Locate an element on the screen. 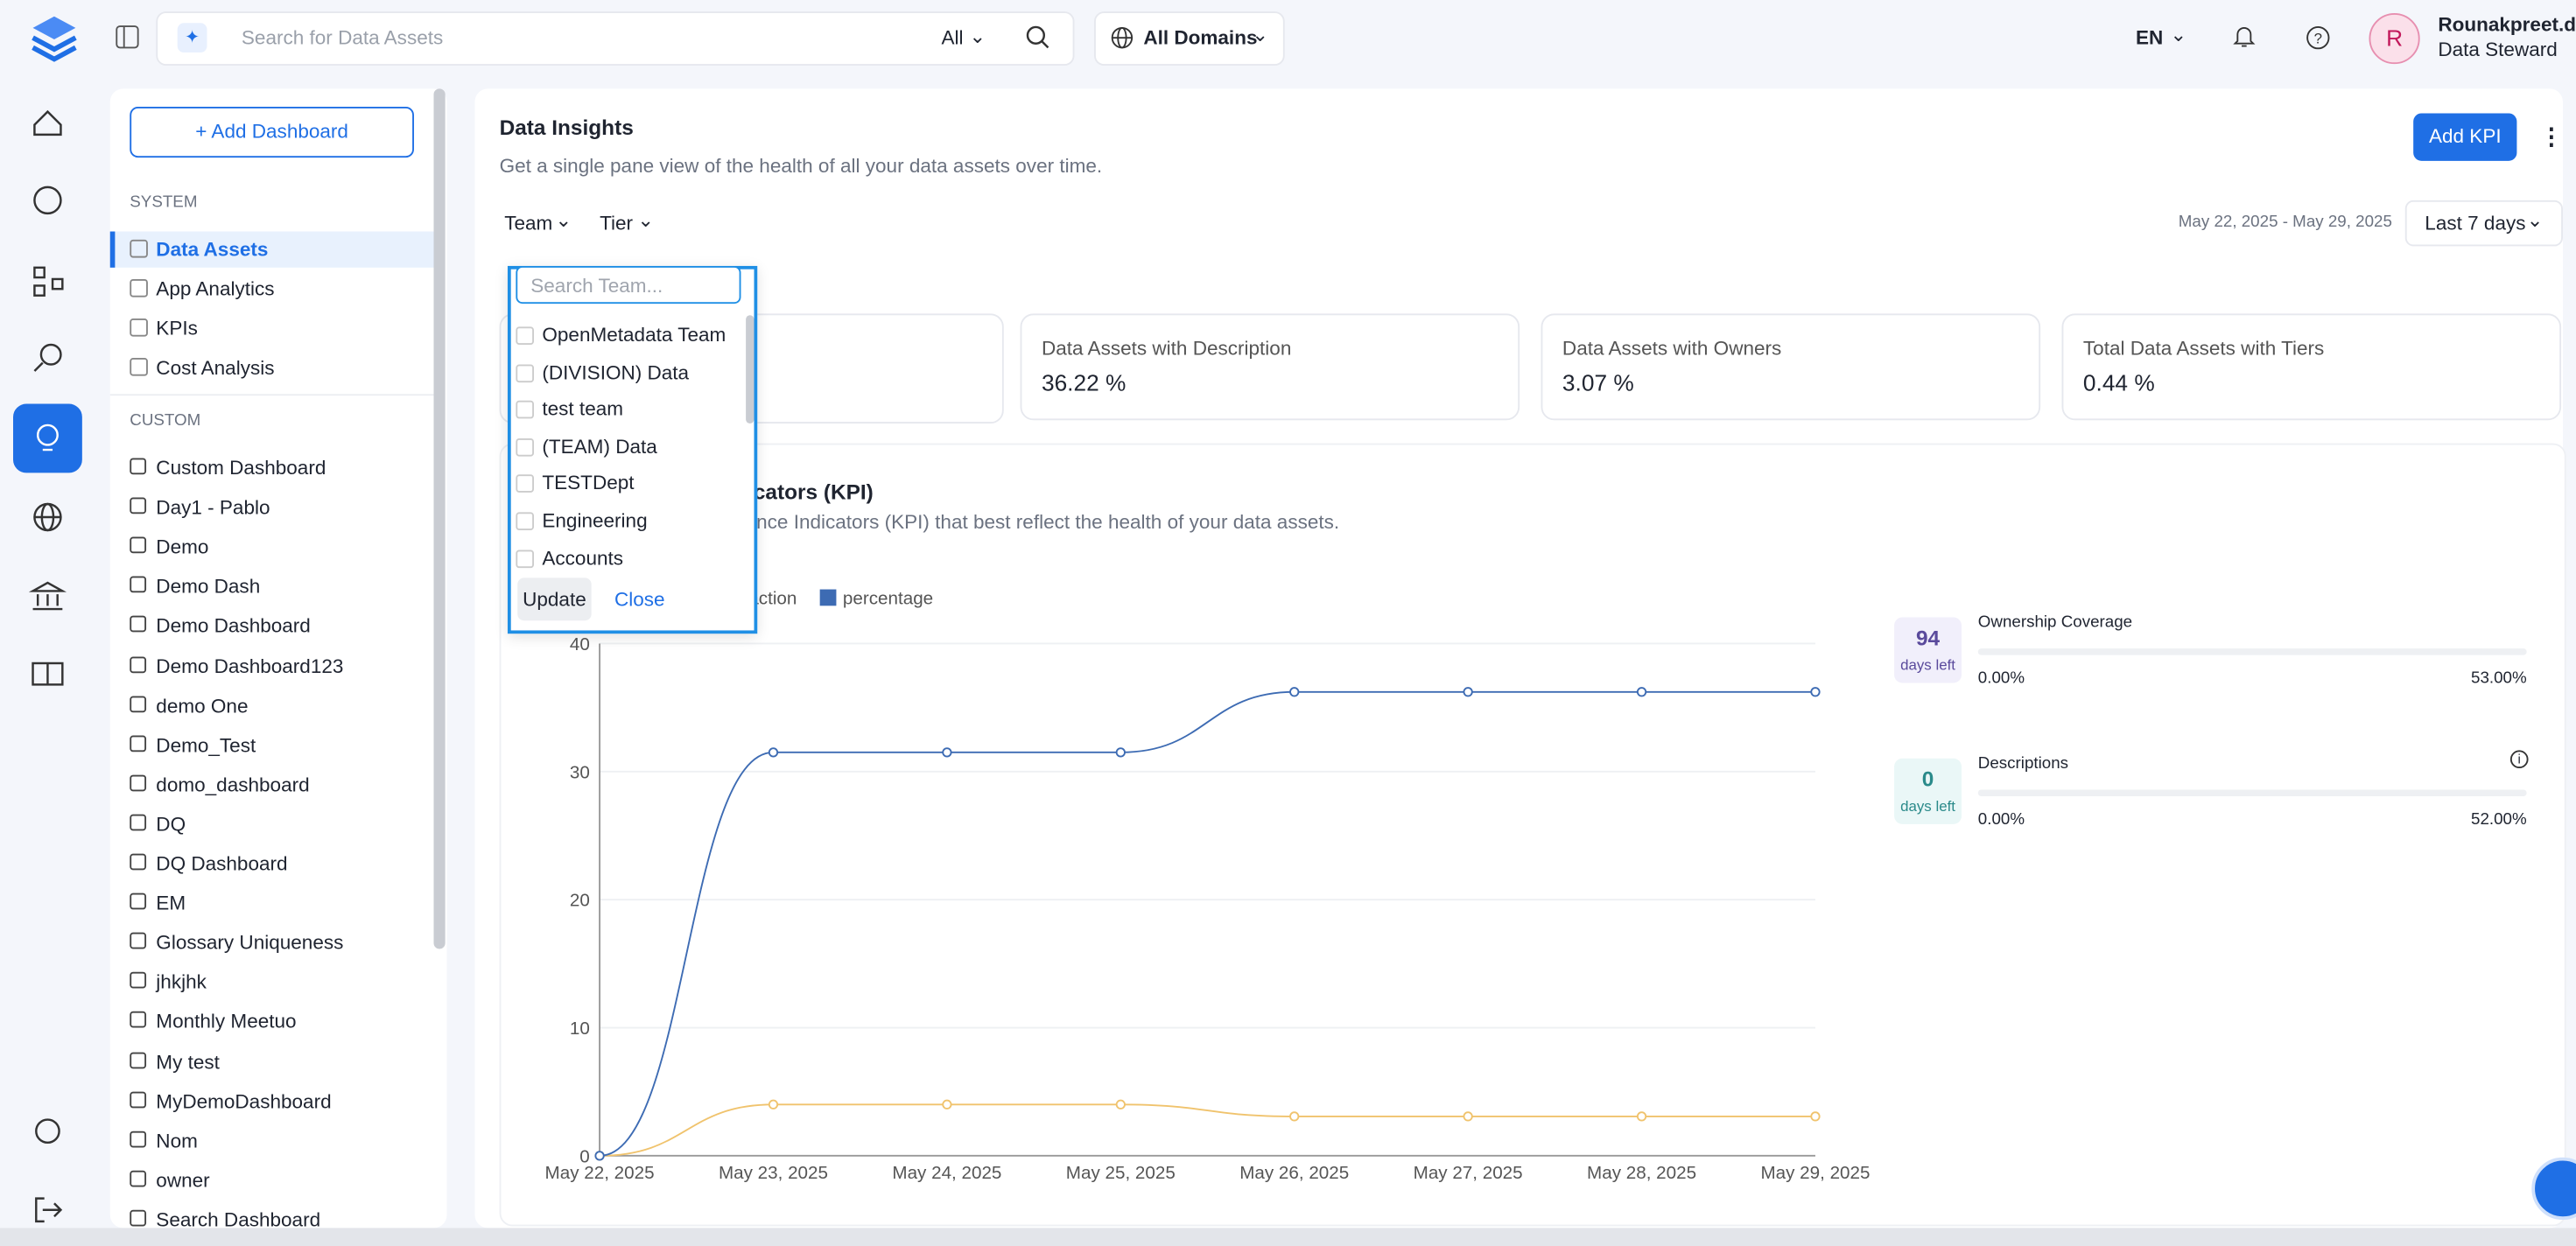 The width and height of the screenshot is (2576, 1246). custom-item: Demo Dashboard123 is located at coordinates (250, 665).